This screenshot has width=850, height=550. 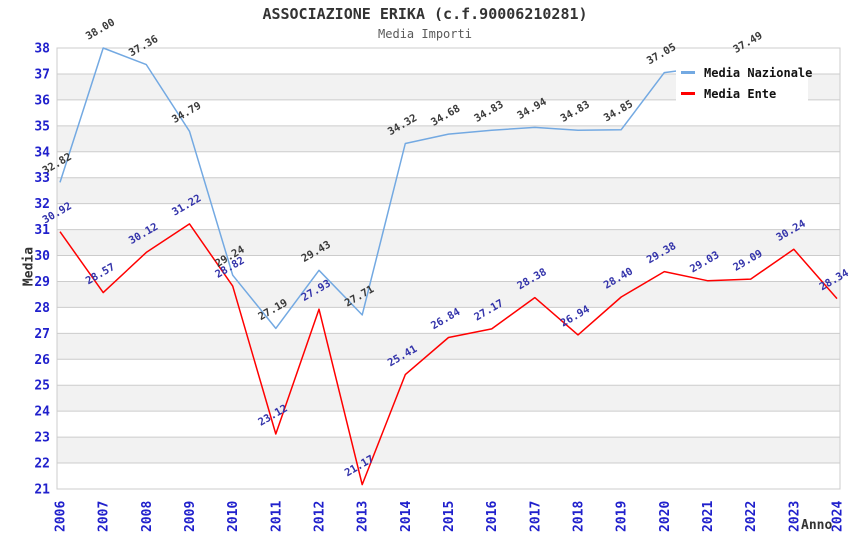 I want to click on x-tick-label: 2007, so click(x=104, y=516).